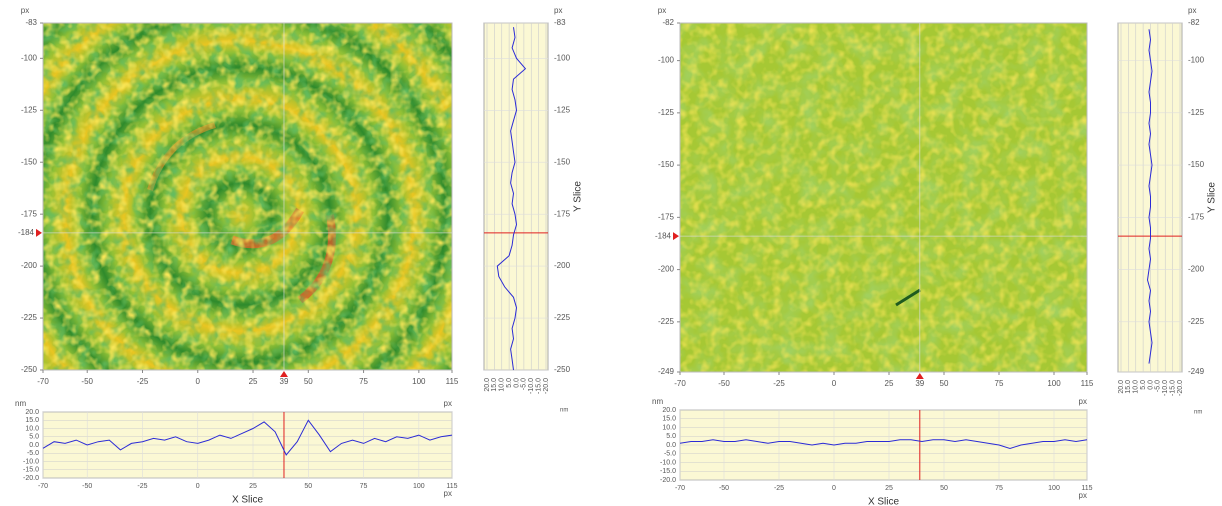 The width and height of the screenshot is (1222, 506). What do you see at coordinates (31, 478) in the screenshot?
I see `y-tick-label: -20.0` at bounding box center [31, 478].